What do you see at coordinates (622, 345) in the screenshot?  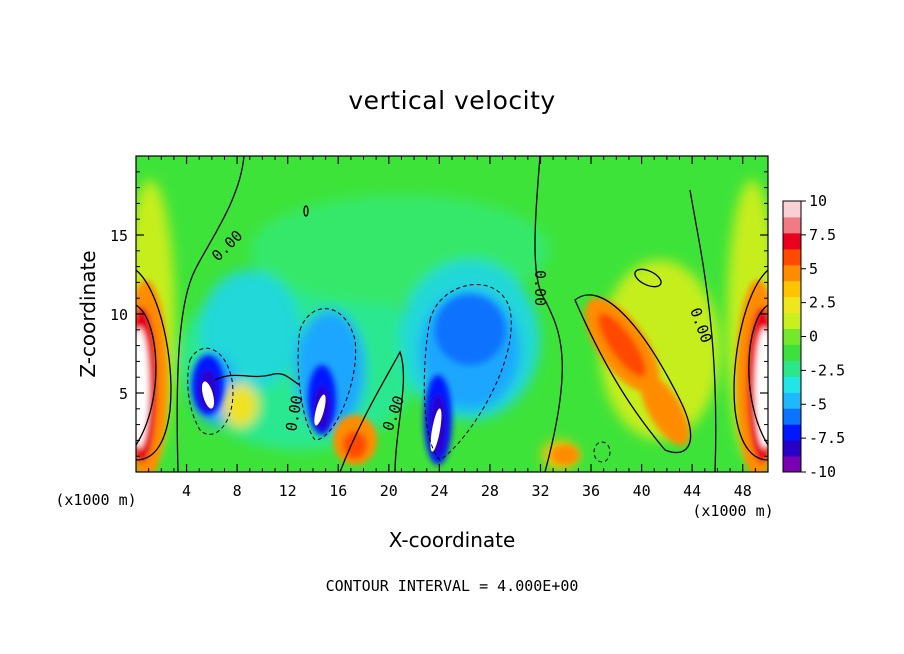 I see `updraft-x38-core` at bounding box center [622, 345].